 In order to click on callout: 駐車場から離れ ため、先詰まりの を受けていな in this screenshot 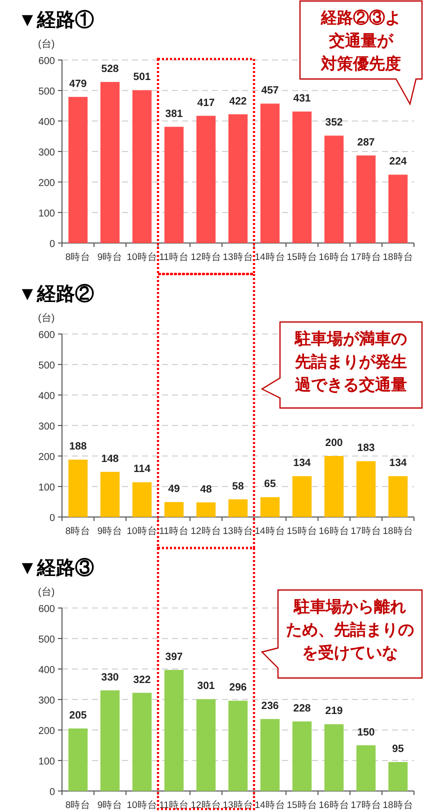, I will do `click(341, 634)`.